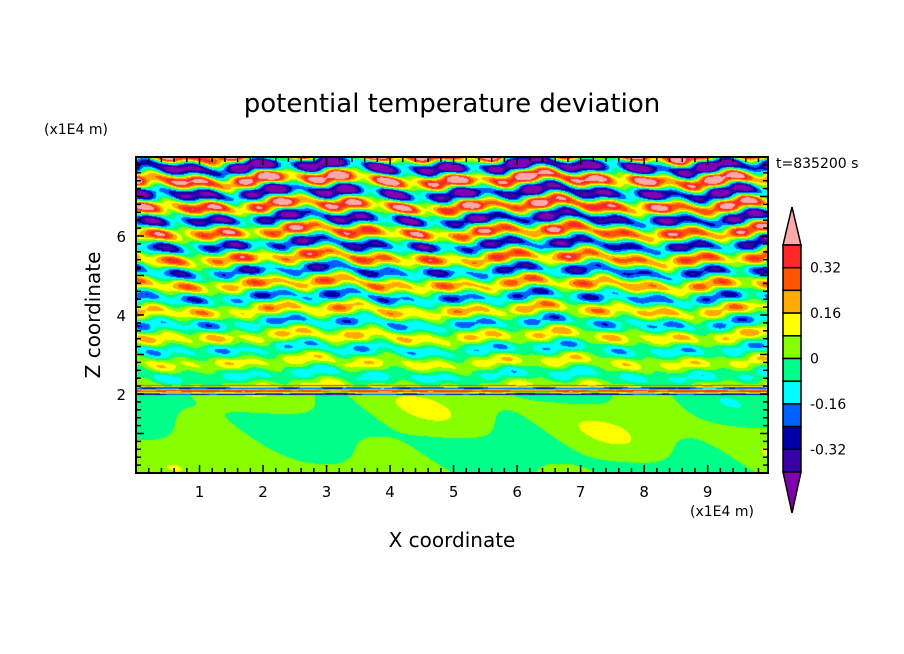 Image resolution: width=904 pixels, height=654 pixels. What do you see at coordinates (817, 164) in the screenshot?
I see `time-label: t=835200 s` at bounding box center [817, 164].